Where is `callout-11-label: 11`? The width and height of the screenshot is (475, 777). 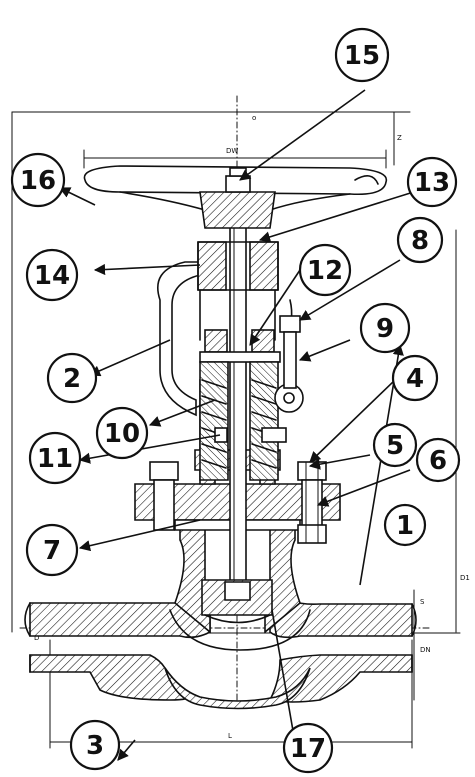 callout-11-label: 11 is located at coordinates (55, 459).